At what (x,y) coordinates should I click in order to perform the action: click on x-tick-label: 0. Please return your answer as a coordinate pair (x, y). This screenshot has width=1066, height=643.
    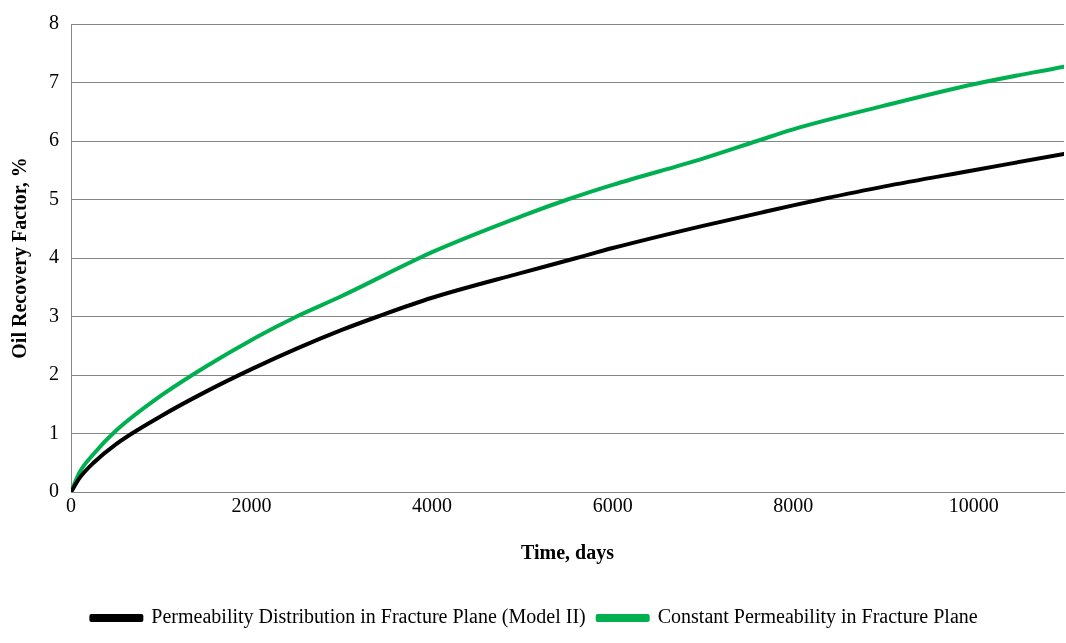
    Looking at the image, I should click on (71, 505).